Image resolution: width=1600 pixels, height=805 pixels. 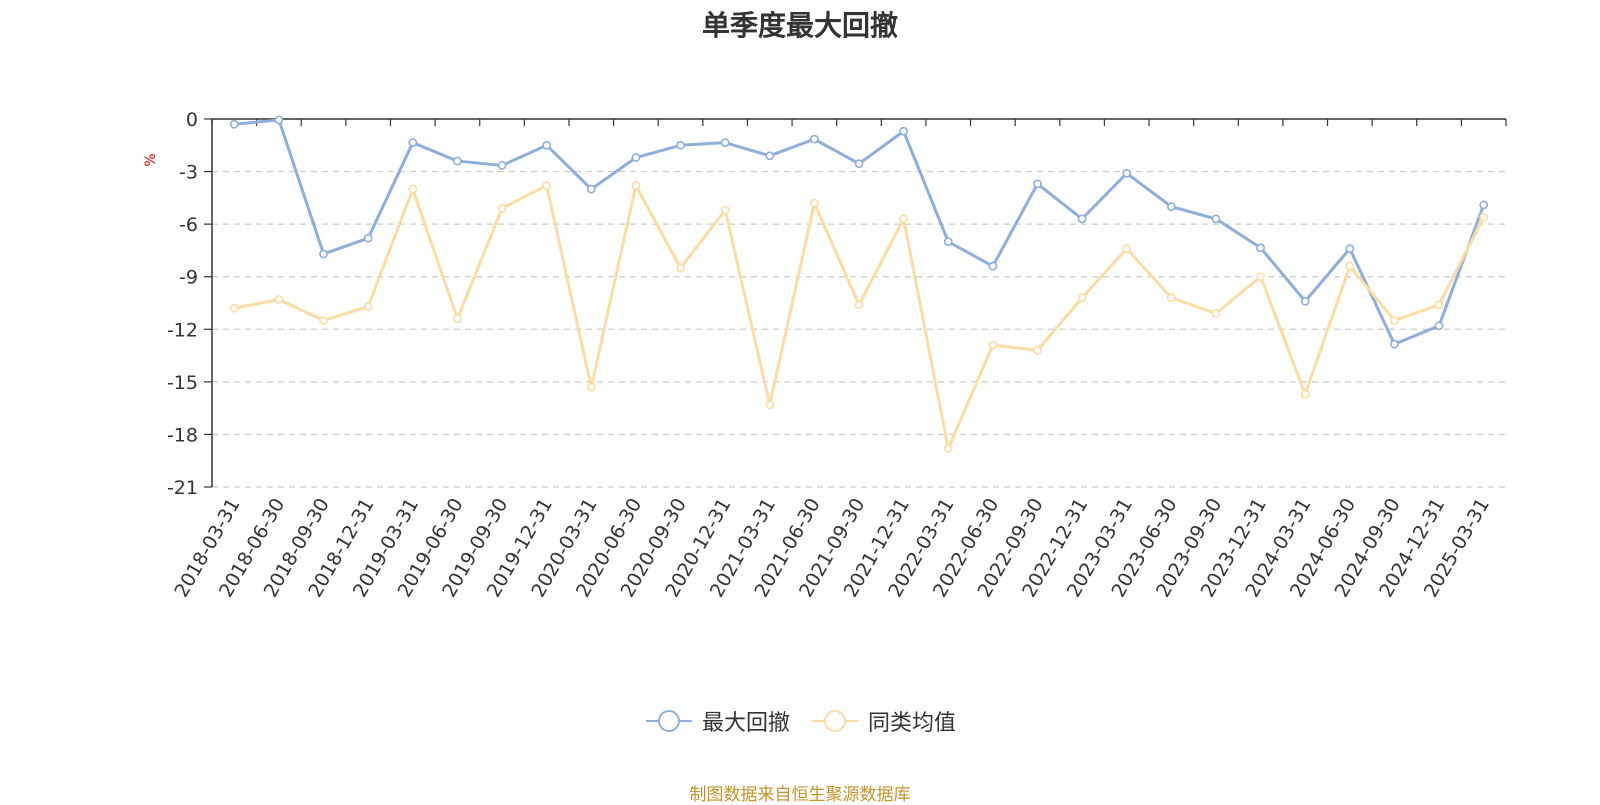 I want to click on y-tick-label: -6, so click(x=188, y=225).